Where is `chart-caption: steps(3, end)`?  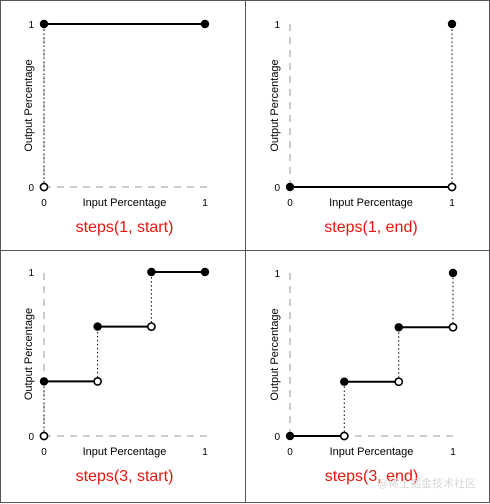 chart-caption: steps(3, end) is located at coordinates (371, 476).